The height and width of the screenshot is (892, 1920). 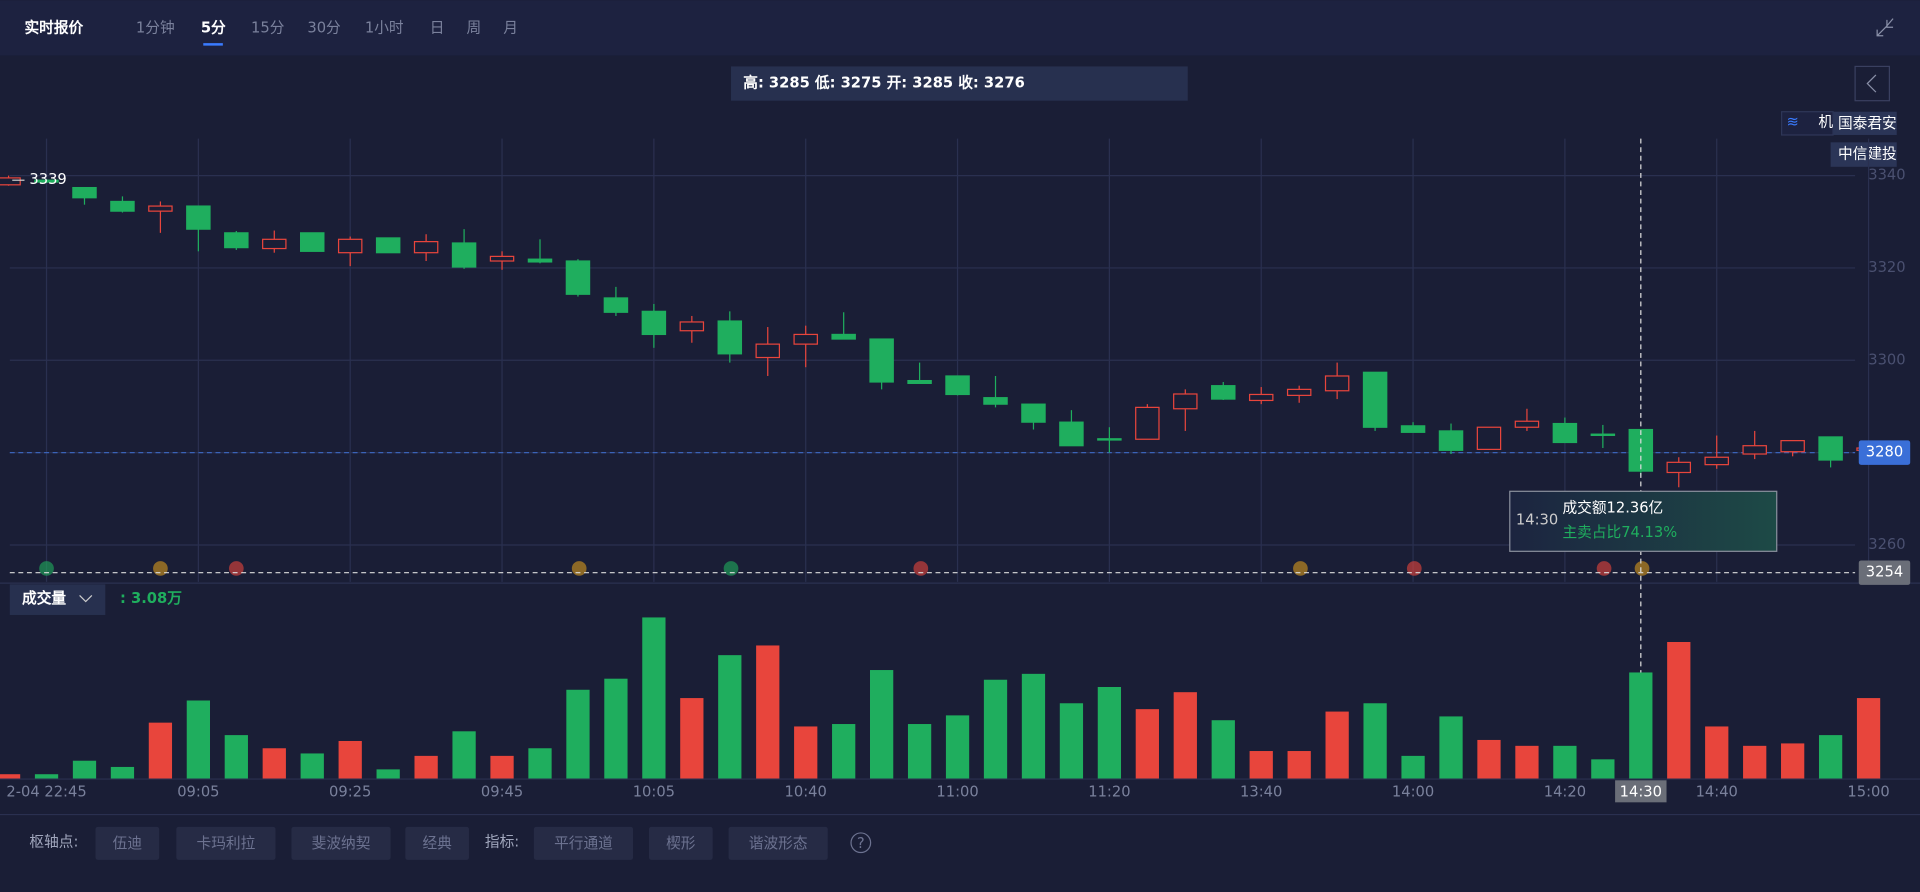 I want to click on x-tick-label: 11:00, so click(x=957, y=792).